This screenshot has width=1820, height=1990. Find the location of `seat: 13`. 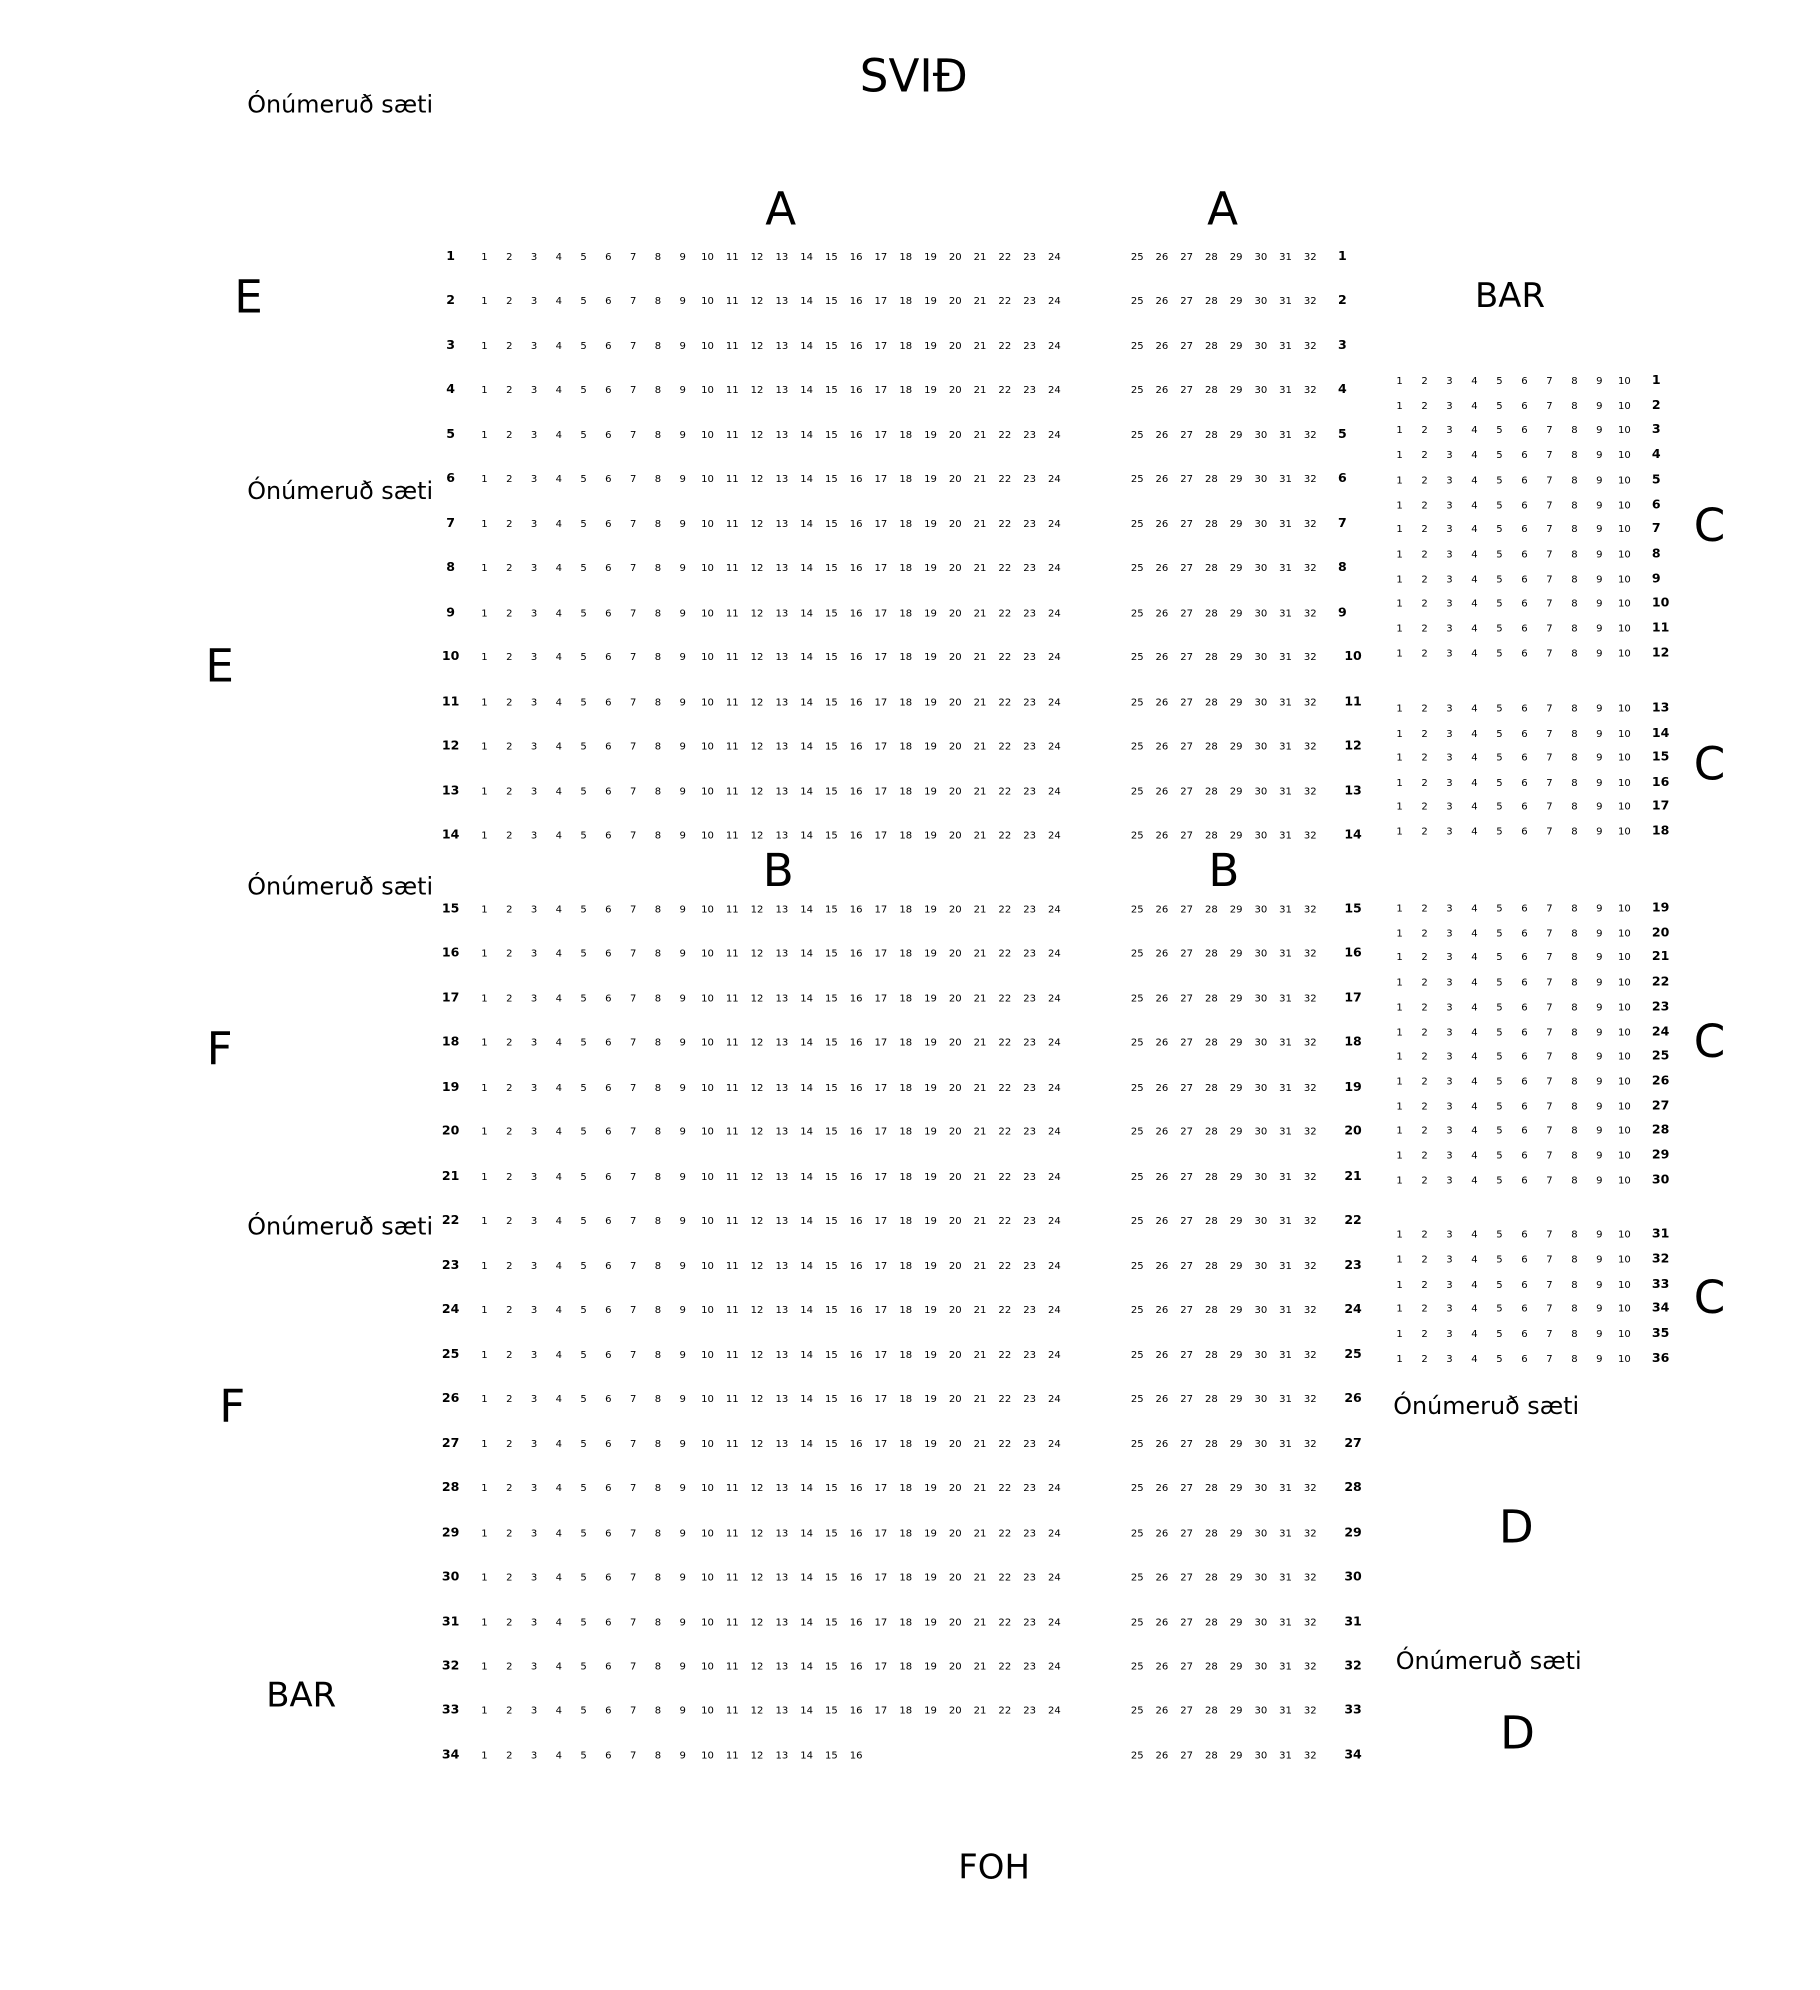

seat: 13 is located at coordinates (782, 1310).